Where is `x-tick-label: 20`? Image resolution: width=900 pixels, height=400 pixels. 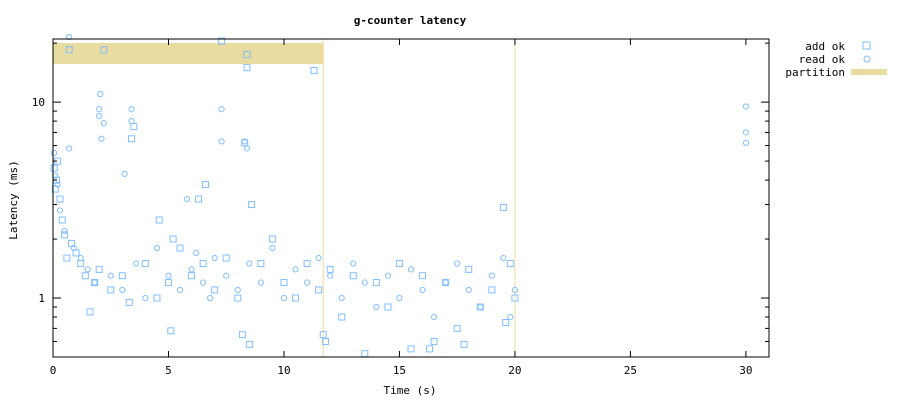 x-tick-label: 20 is located at coordinates (514, 370).